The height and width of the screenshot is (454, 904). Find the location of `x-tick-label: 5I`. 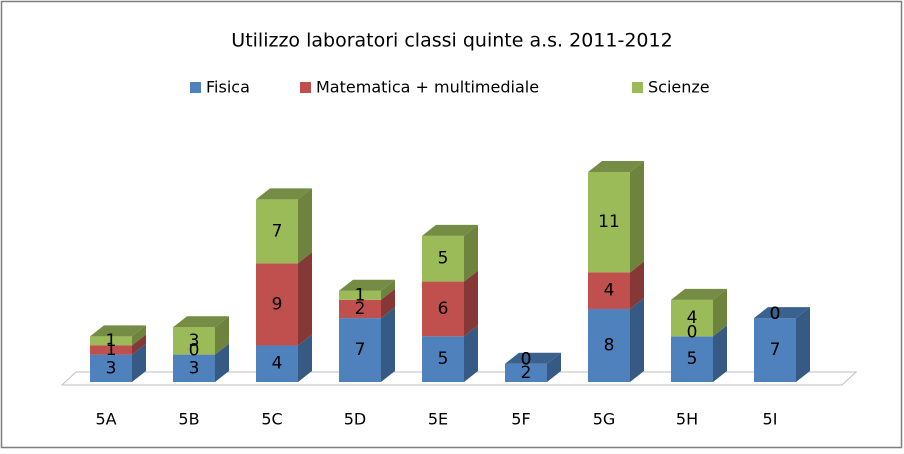

x-tick-label: 5I is located at coordinates (770, 419).